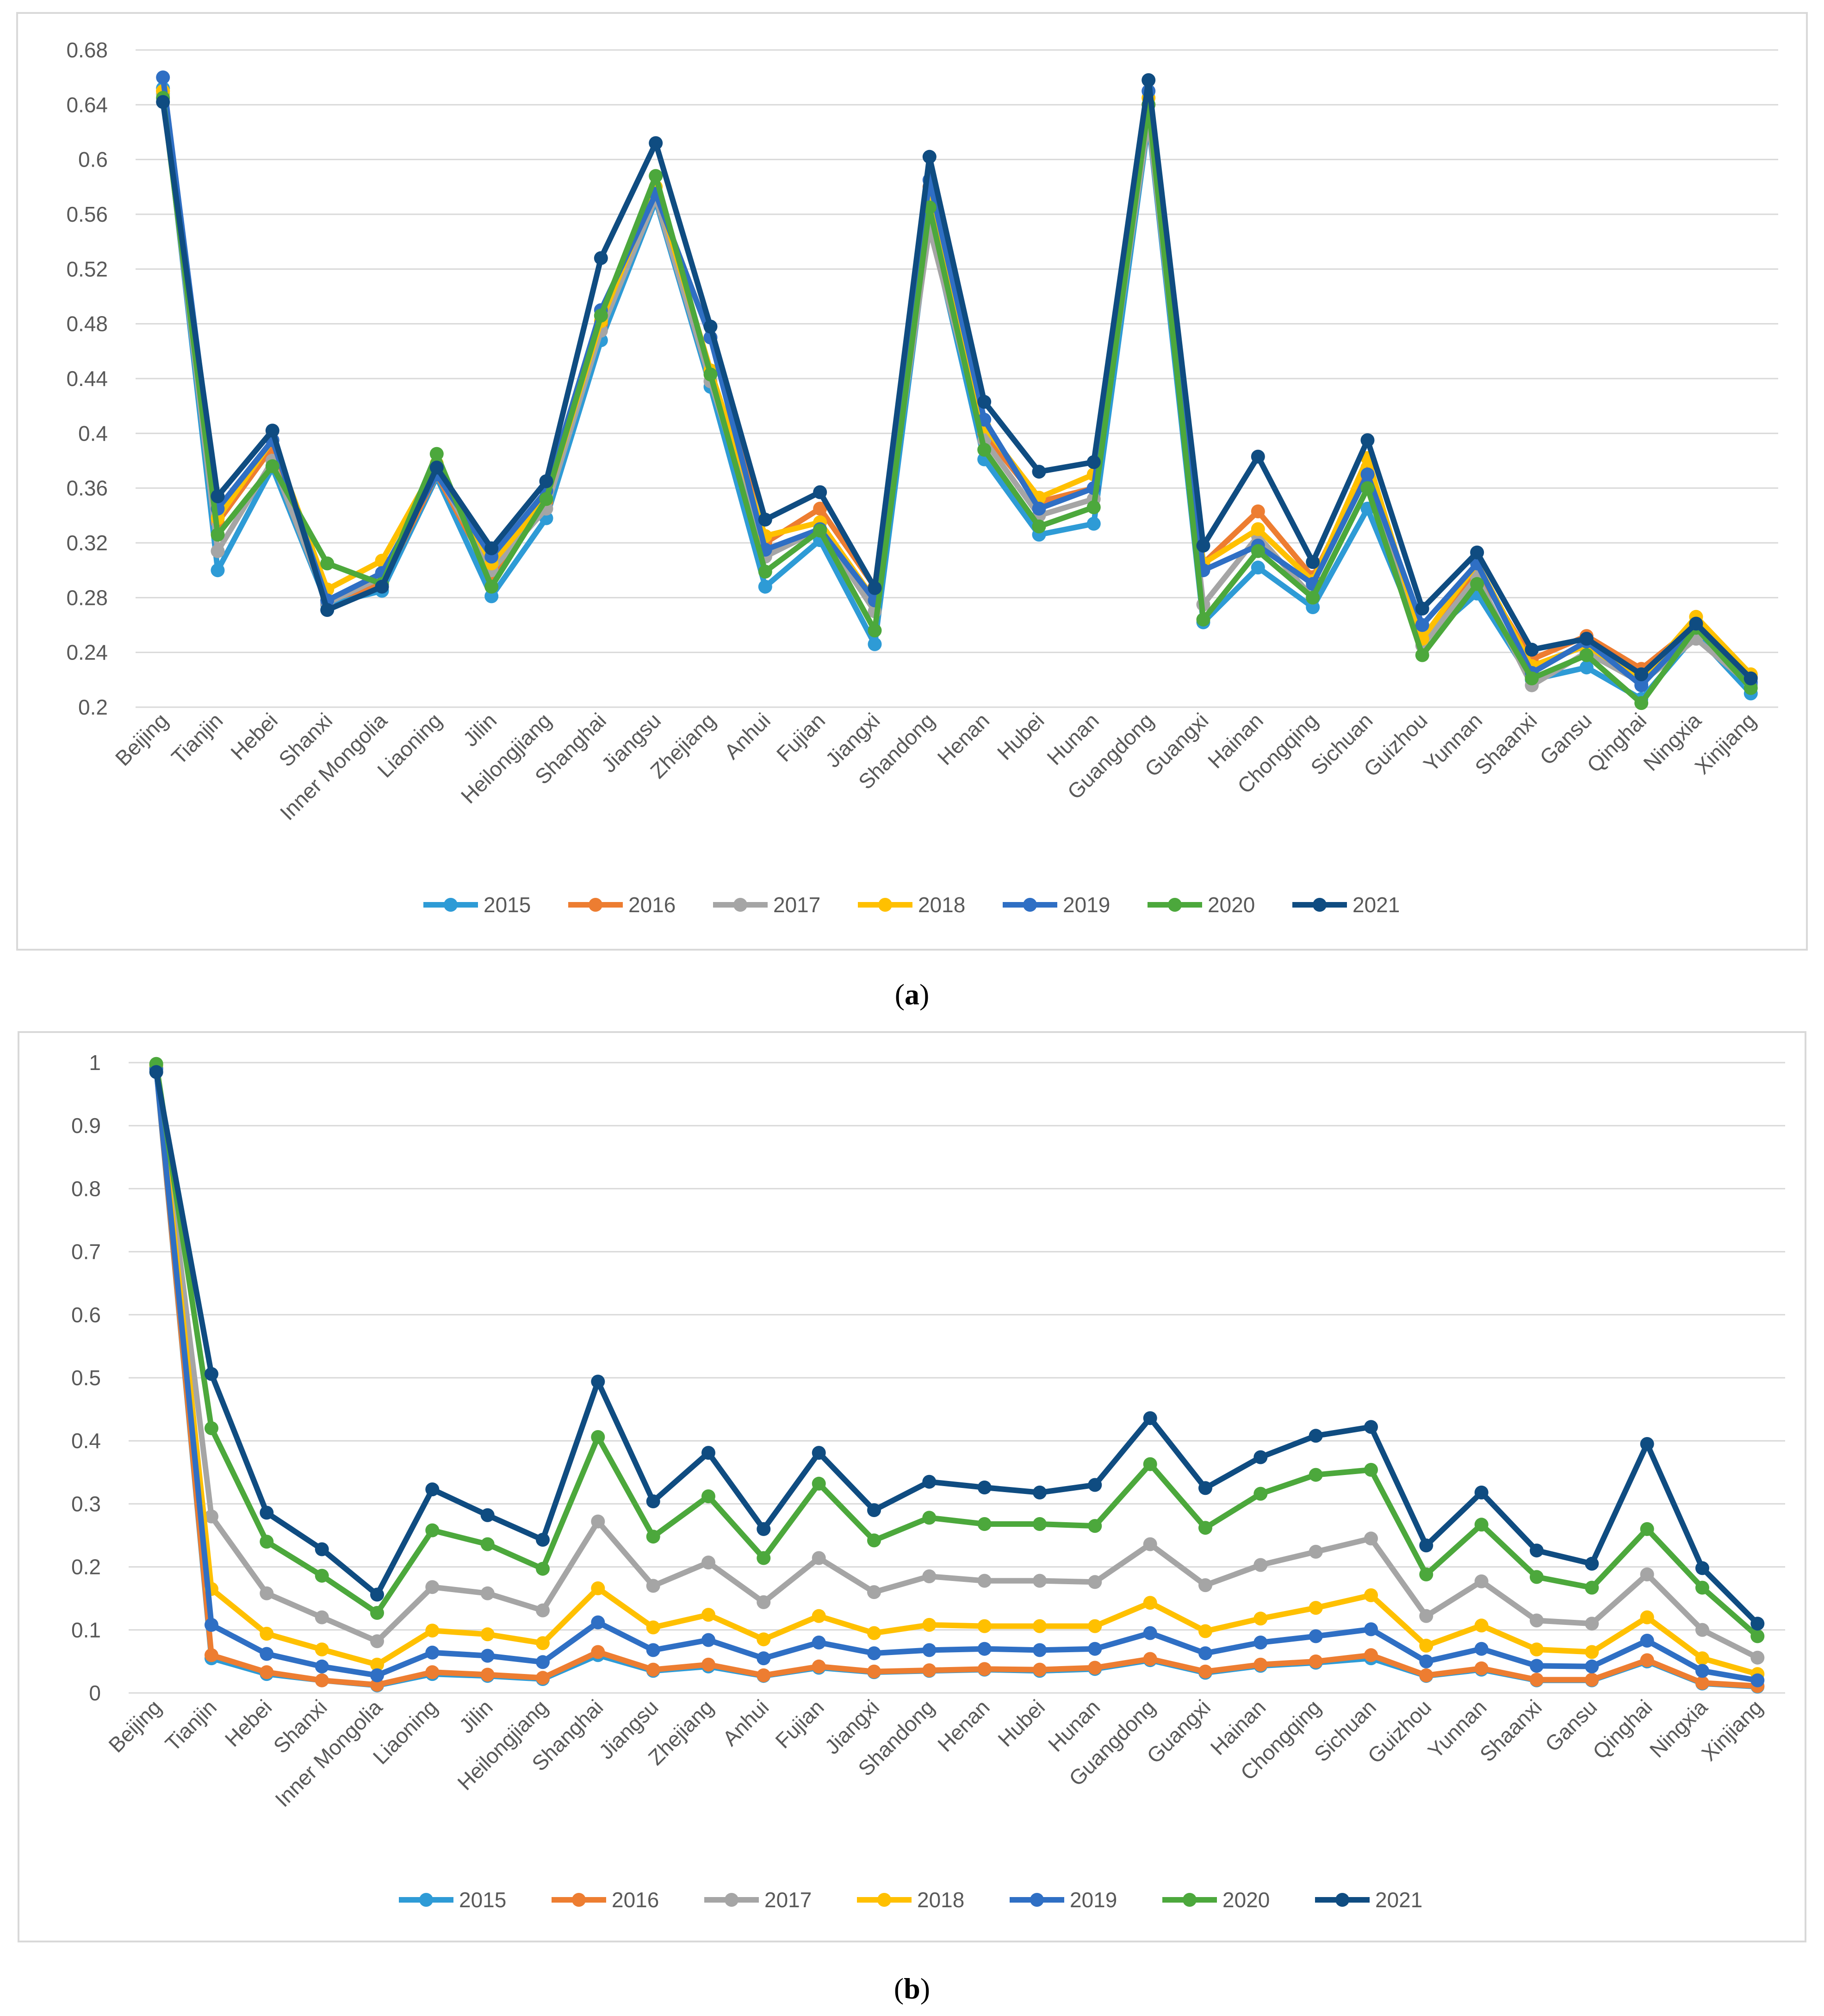 Image resolution: width=1824 pixels, height=2016 pixels. I want to click on y-tick-label: 0.4, so click(86, 1441).